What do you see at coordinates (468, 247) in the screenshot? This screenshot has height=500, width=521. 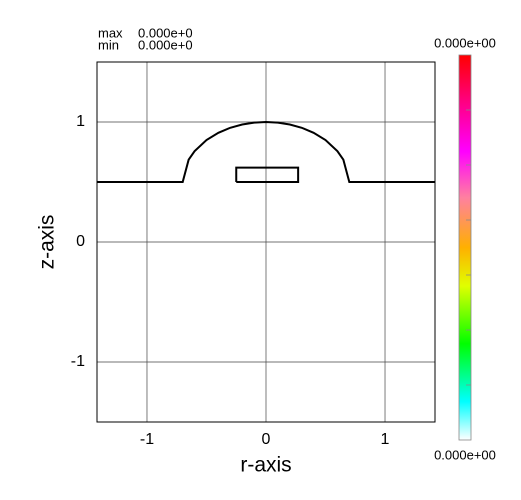 I see `colorbar-ticks` at bounding box center [468, 247].